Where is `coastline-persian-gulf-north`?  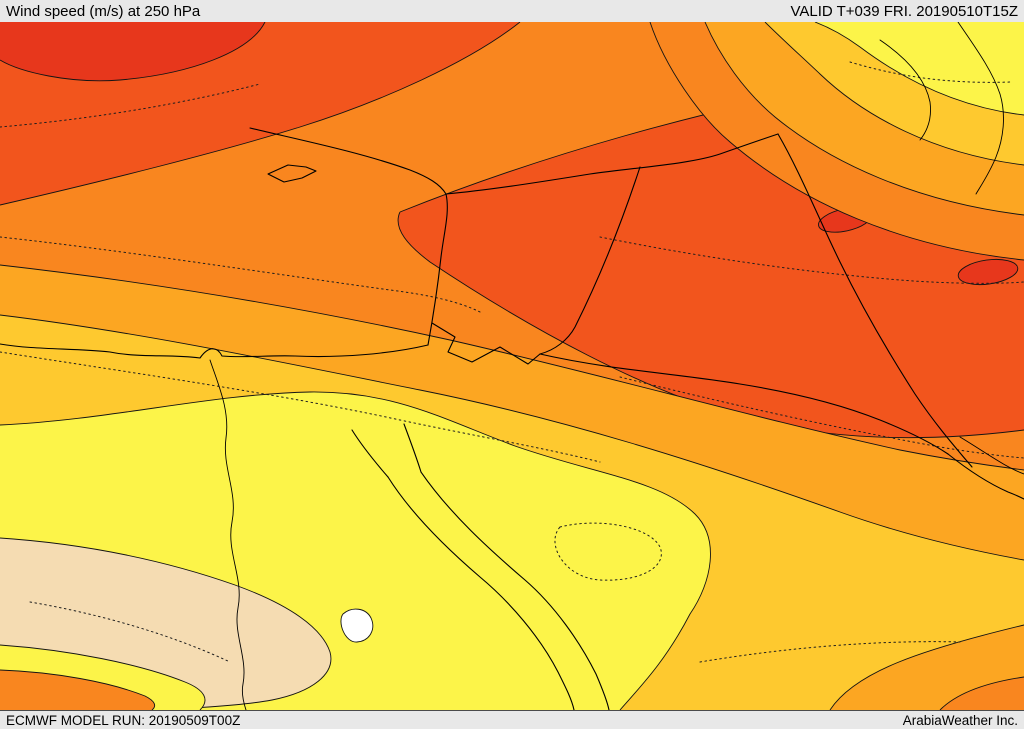 coastline-persian-gulf-north is located at coordinates (991, 455).